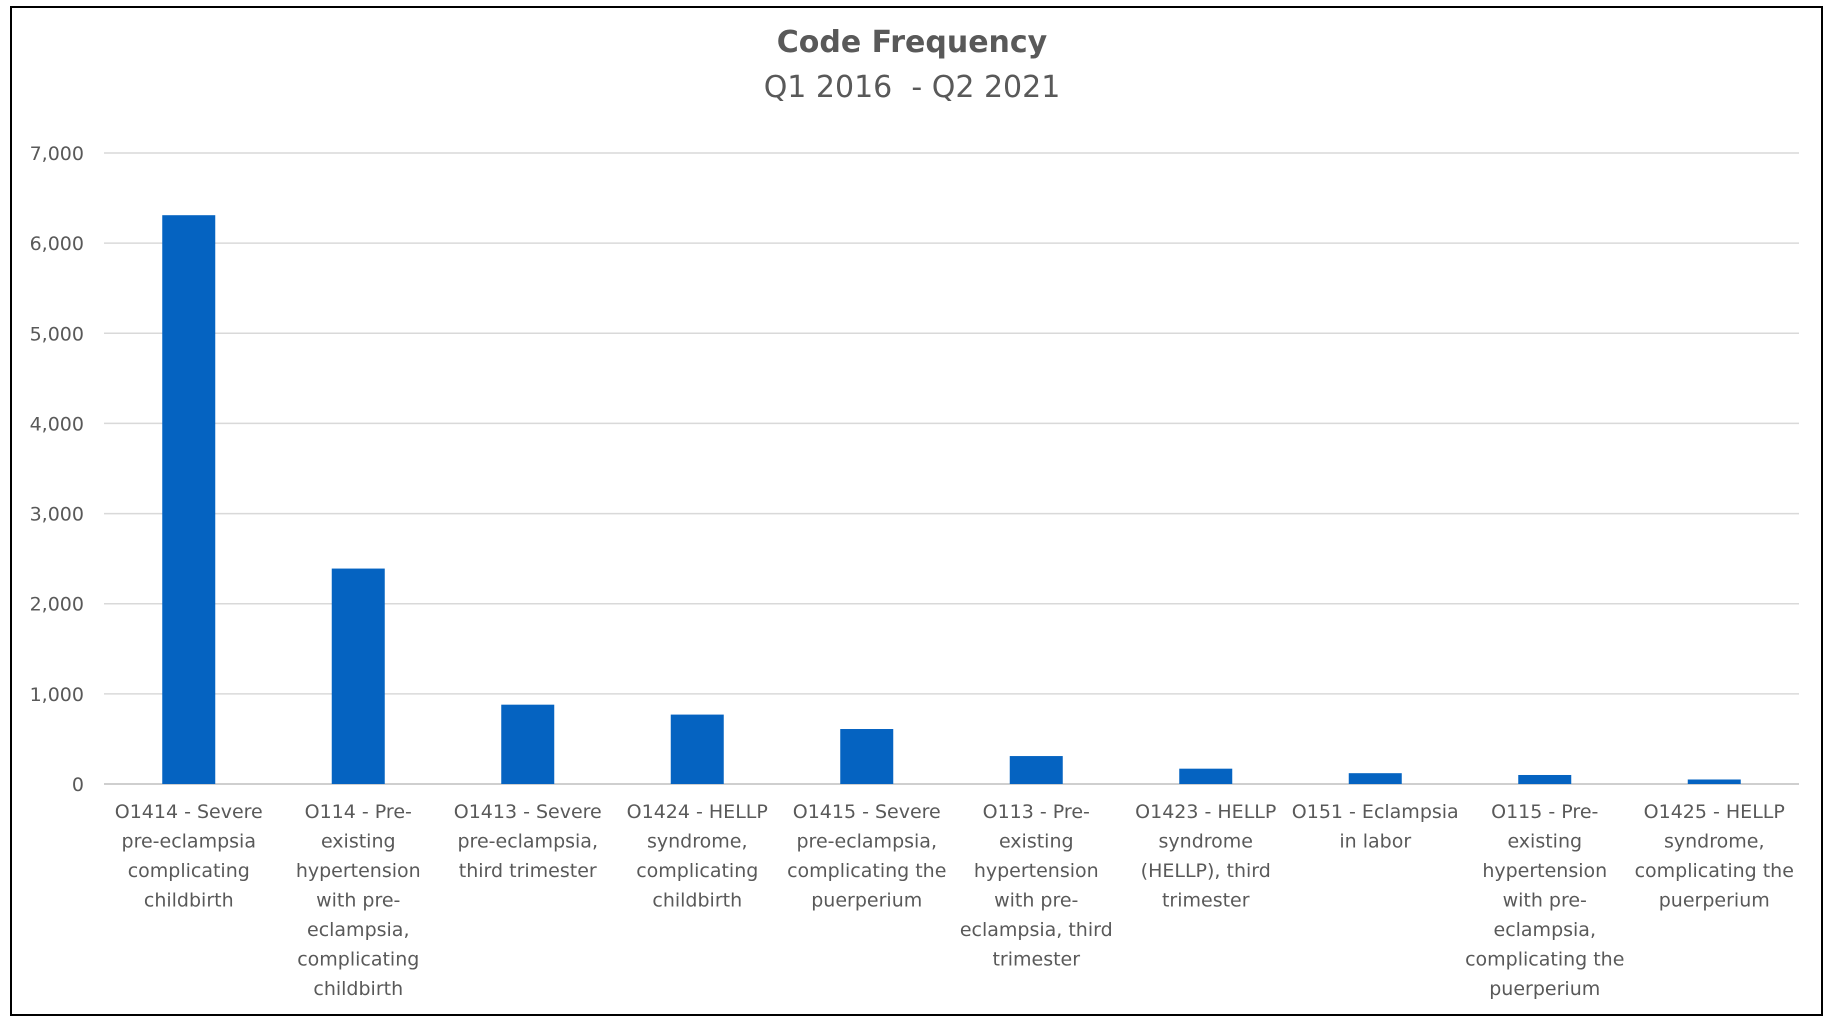  What do you see at coordinates (57, 154) in the screenshot?
I see `y-tick-label: 7,000` at bounding box center [57, 154].